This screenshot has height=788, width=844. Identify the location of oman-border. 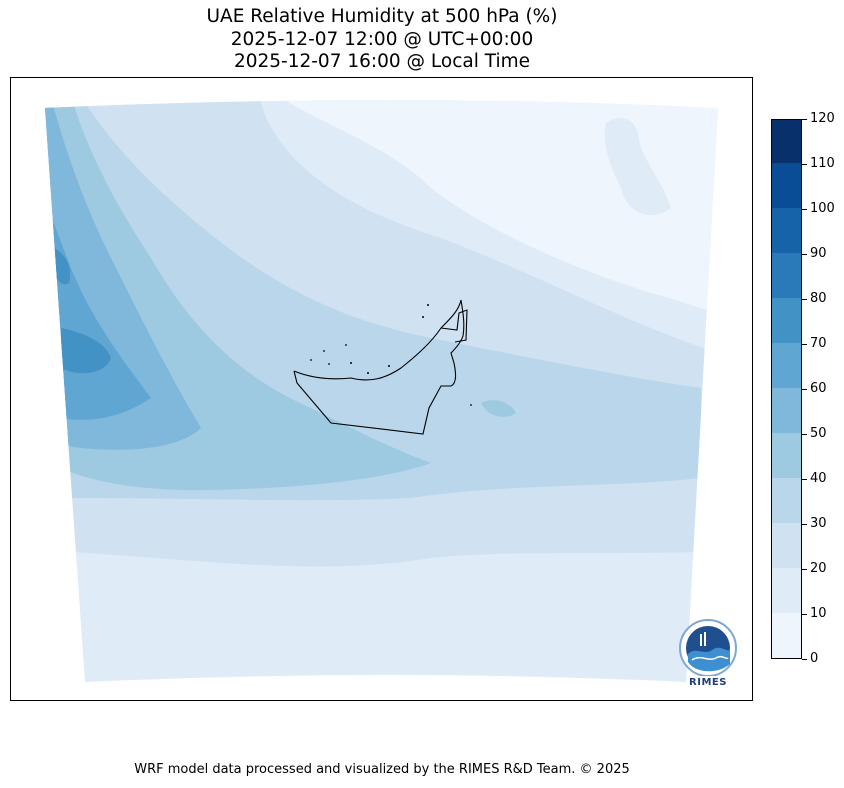
(454, 326).